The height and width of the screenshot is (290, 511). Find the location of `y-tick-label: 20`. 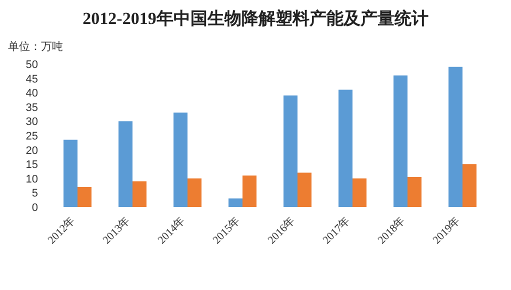

y-tick-label: 20 is located at coordinates (32, 150).